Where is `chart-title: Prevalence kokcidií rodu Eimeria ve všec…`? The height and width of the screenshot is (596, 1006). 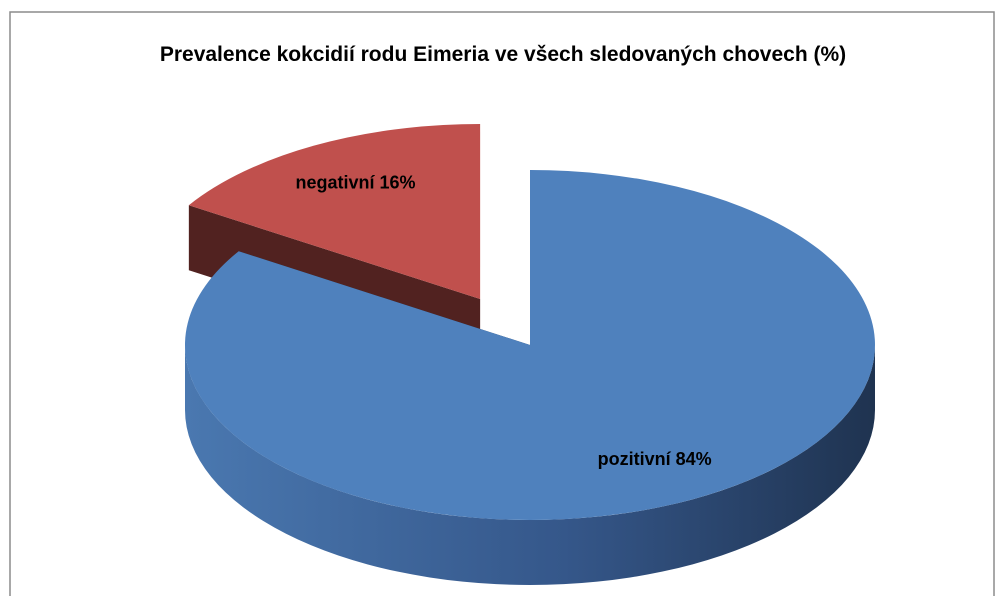 chart-title: Prevalence kokcidií rodu Eimeria ve všec… is located at coordinates (503, 54).